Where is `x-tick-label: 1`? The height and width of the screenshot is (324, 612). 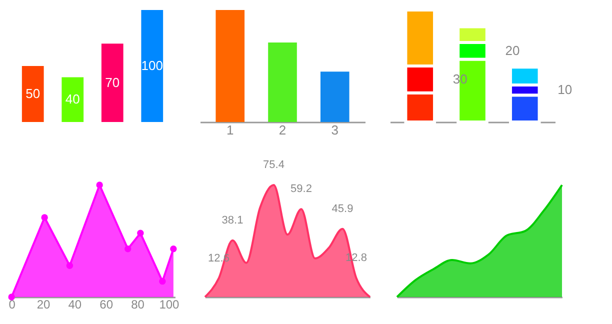 x-tick-label: 1 is located at coordinates (230, 130).